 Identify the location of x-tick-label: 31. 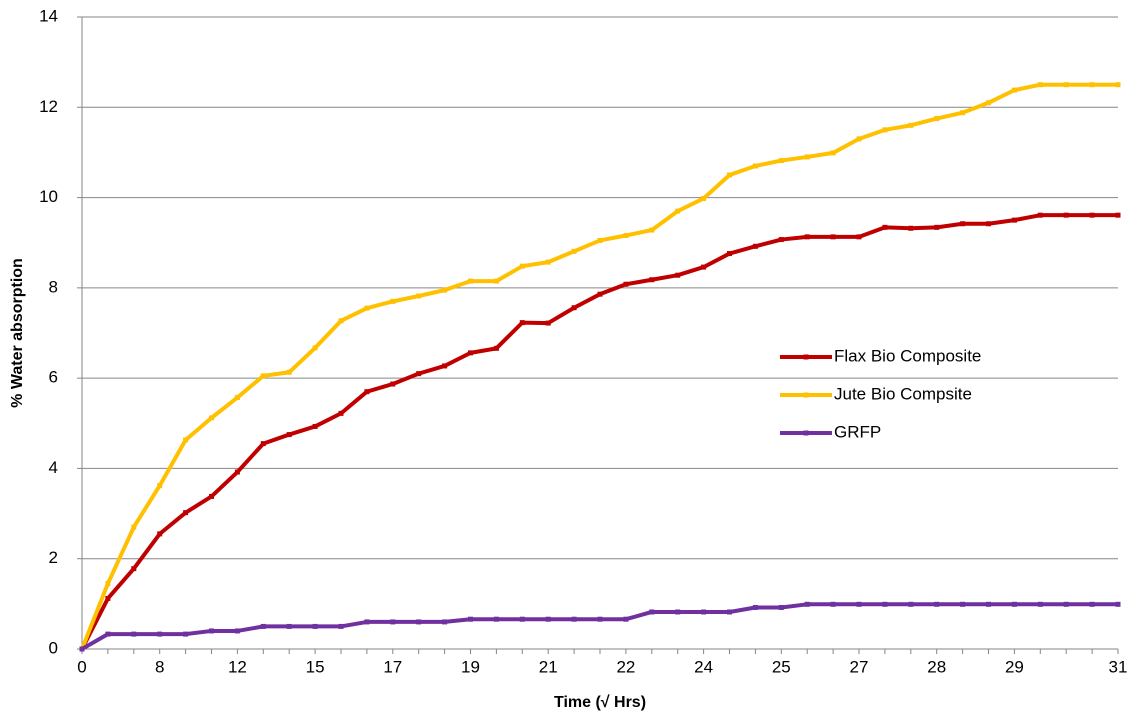
(1118, 666).